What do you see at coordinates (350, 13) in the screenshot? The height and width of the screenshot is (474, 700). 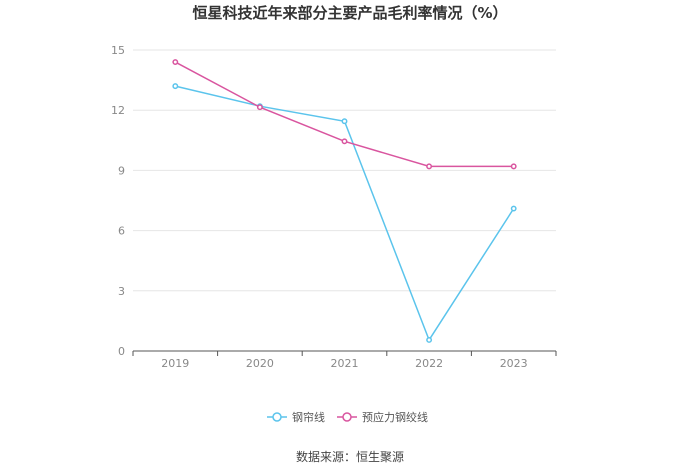 I see `chart-title: 恒星科技近年来部分主要产品毛利率情况（%）` at bounding box center [350, 13].